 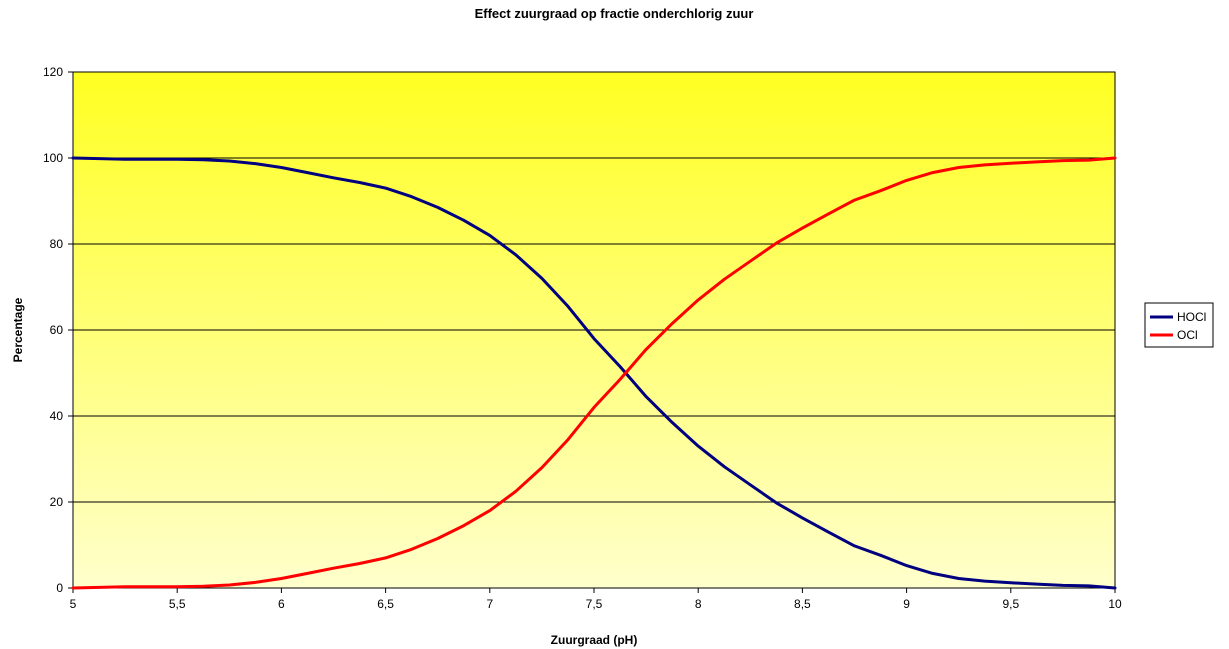 I want to click on x-tick-label: 7, so click(x=489, y=604).